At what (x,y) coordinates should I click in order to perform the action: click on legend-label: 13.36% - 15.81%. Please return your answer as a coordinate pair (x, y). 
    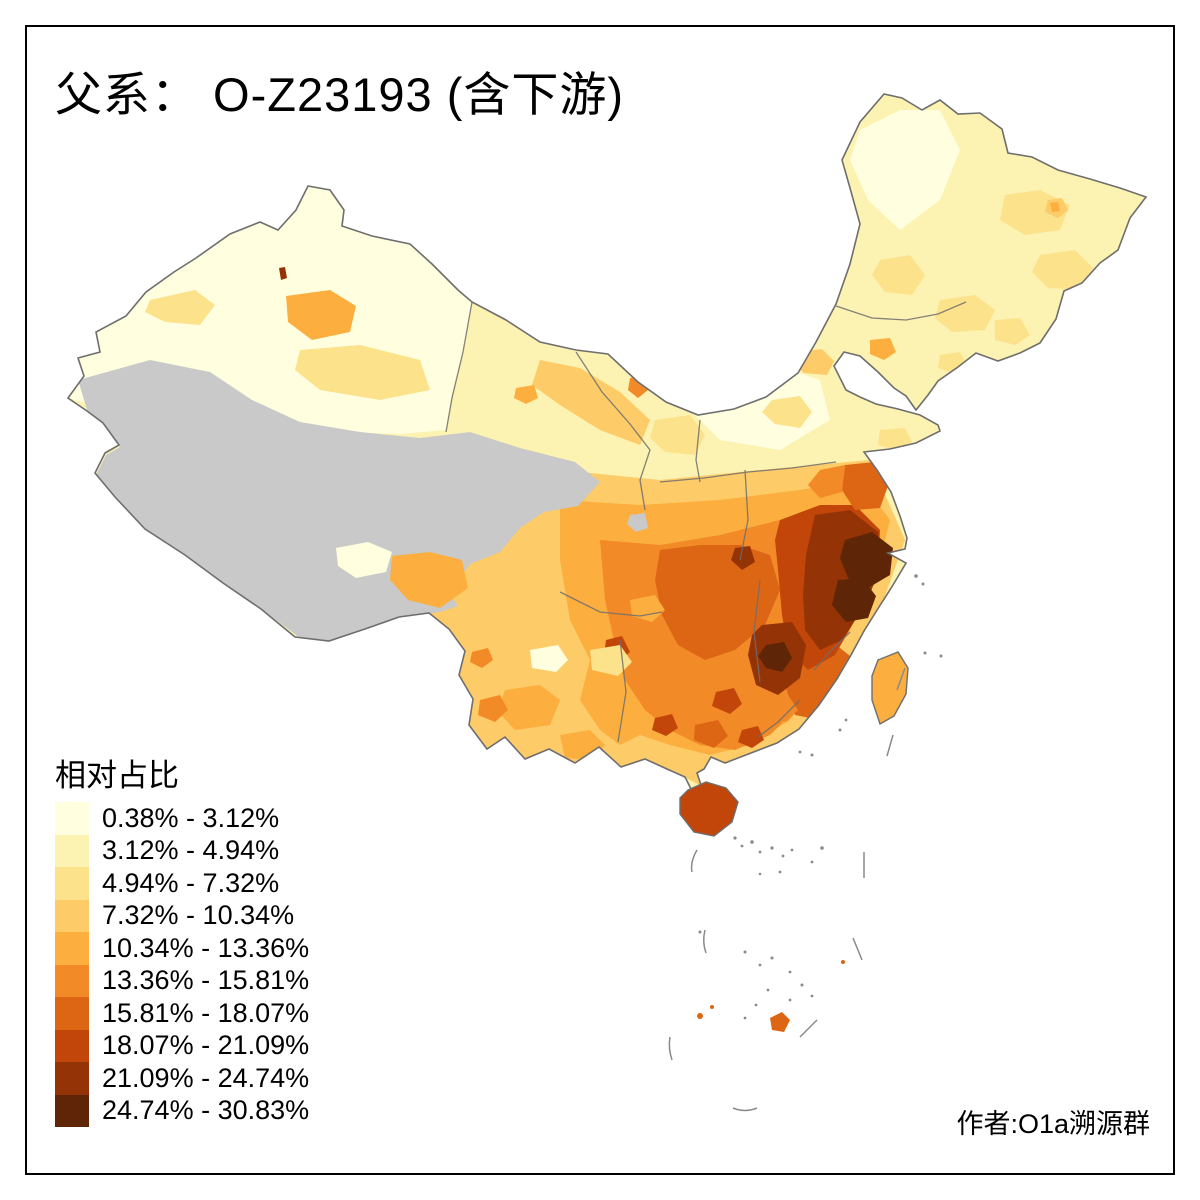
    Looking at the image, I should click on (206, 980).